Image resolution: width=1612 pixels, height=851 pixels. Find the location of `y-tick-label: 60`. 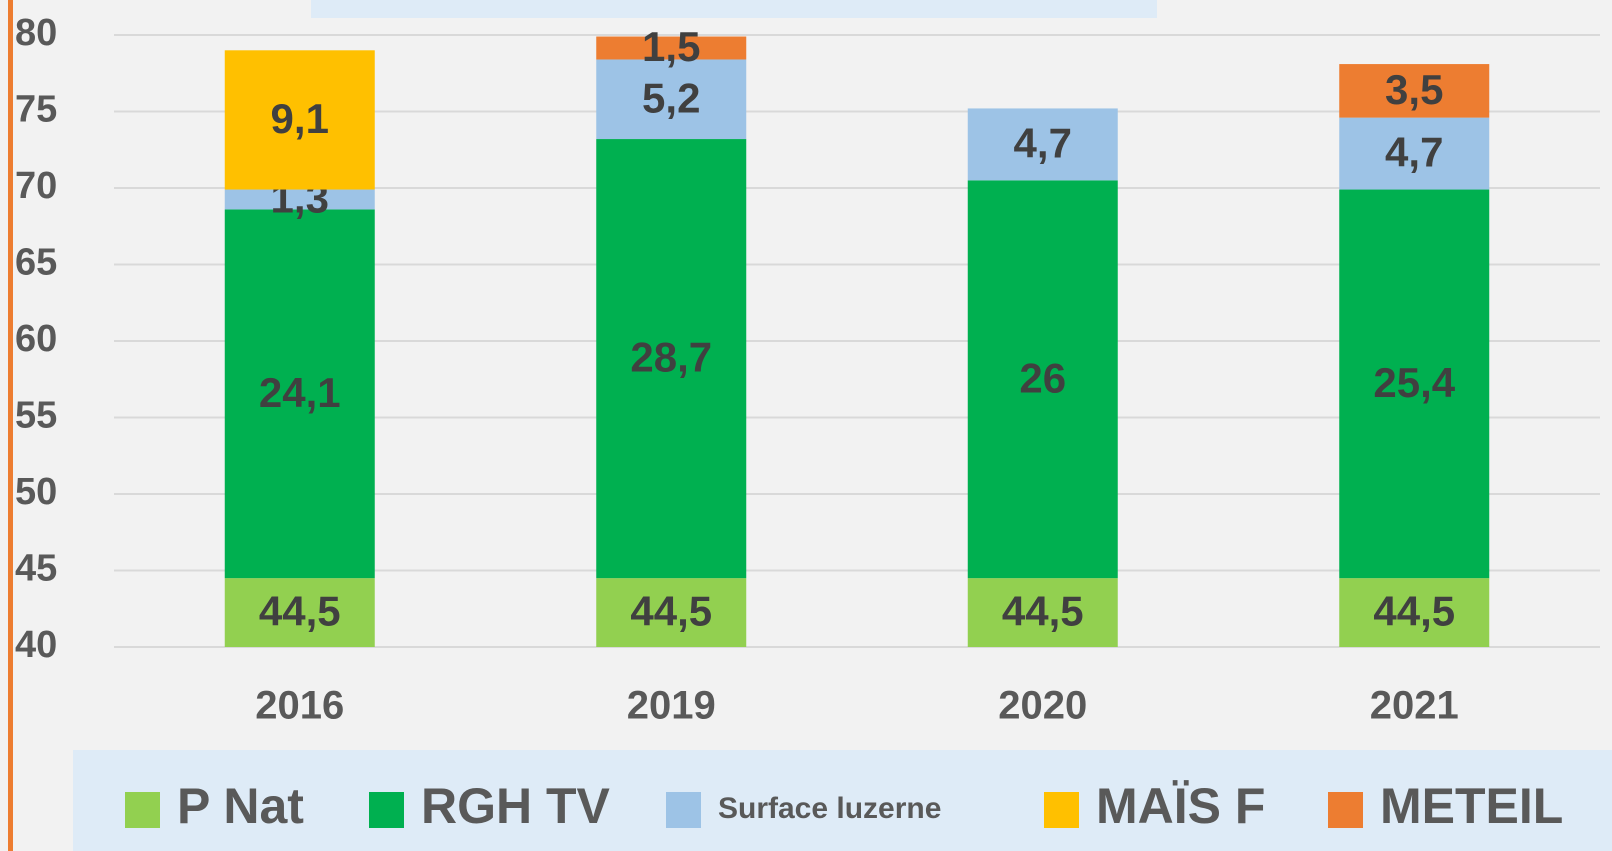

y-tick-label: 60 is located at coordinates (36, 339).